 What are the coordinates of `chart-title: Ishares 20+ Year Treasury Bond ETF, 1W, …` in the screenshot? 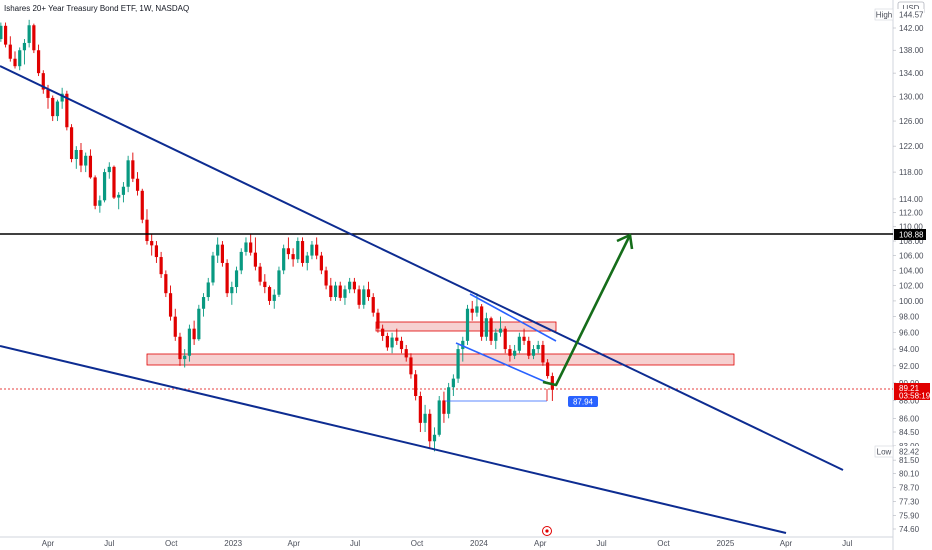 It's located at (96, 8).